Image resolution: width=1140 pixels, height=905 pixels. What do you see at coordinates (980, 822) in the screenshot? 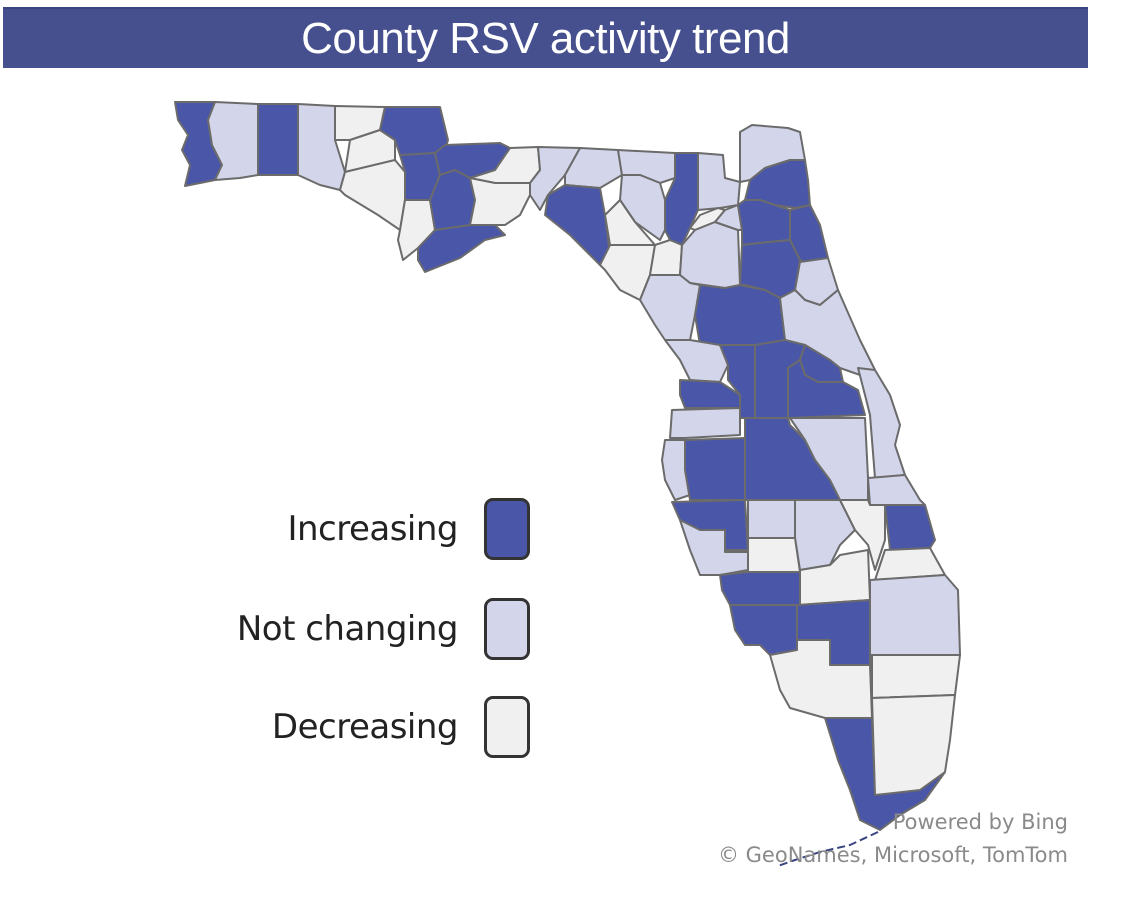
I see `attribution-powered-by: Powered by Bing` at bounding box center [980, 822].